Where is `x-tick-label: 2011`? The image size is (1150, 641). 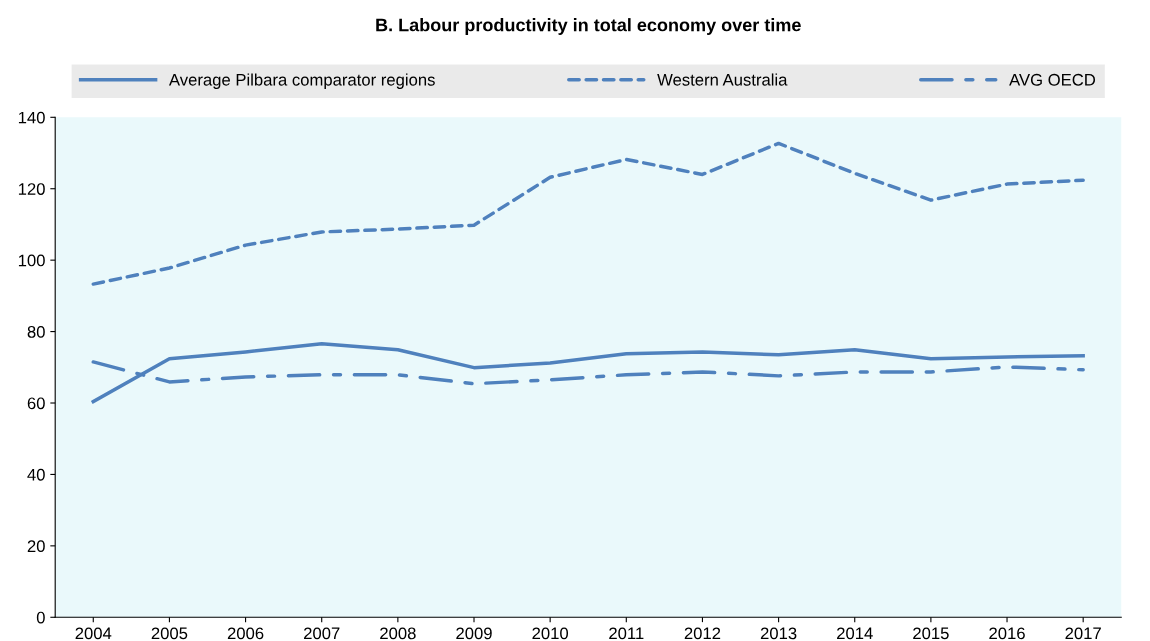
x-tick-label: 2011 is located at coordinates (626, 633).